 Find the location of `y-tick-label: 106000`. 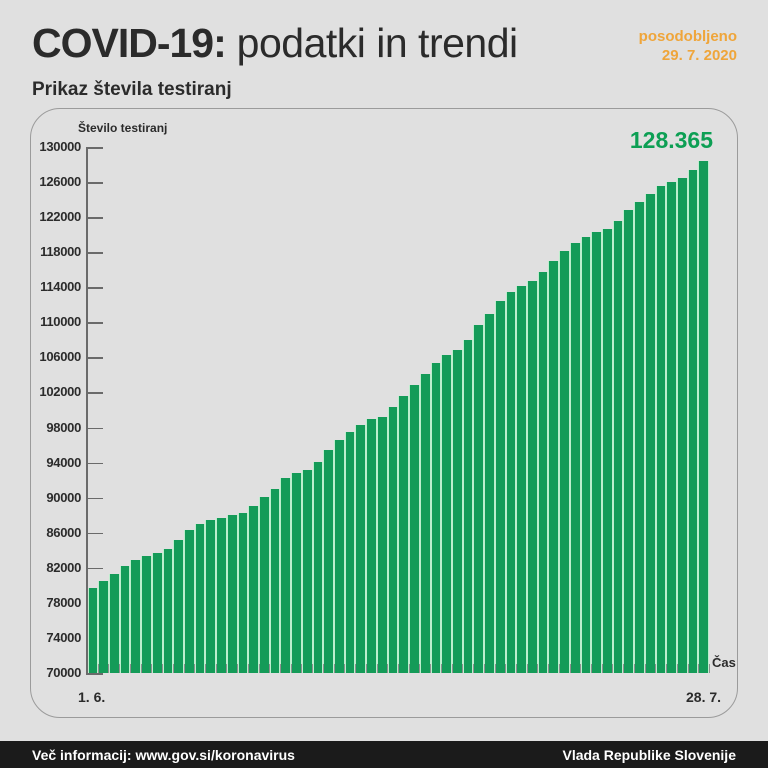

y-tick-label: 106000 is located at coordinates (60, 357).